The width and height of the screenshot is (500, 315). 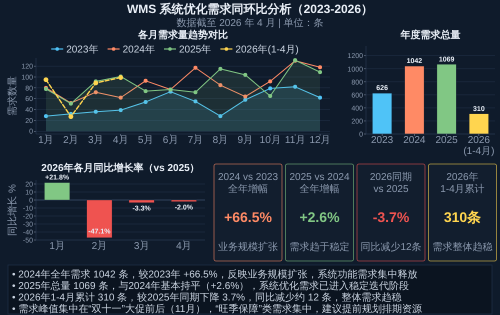 I want to click on text: 2026年 1-4月累计, so click(x=462, y=183).